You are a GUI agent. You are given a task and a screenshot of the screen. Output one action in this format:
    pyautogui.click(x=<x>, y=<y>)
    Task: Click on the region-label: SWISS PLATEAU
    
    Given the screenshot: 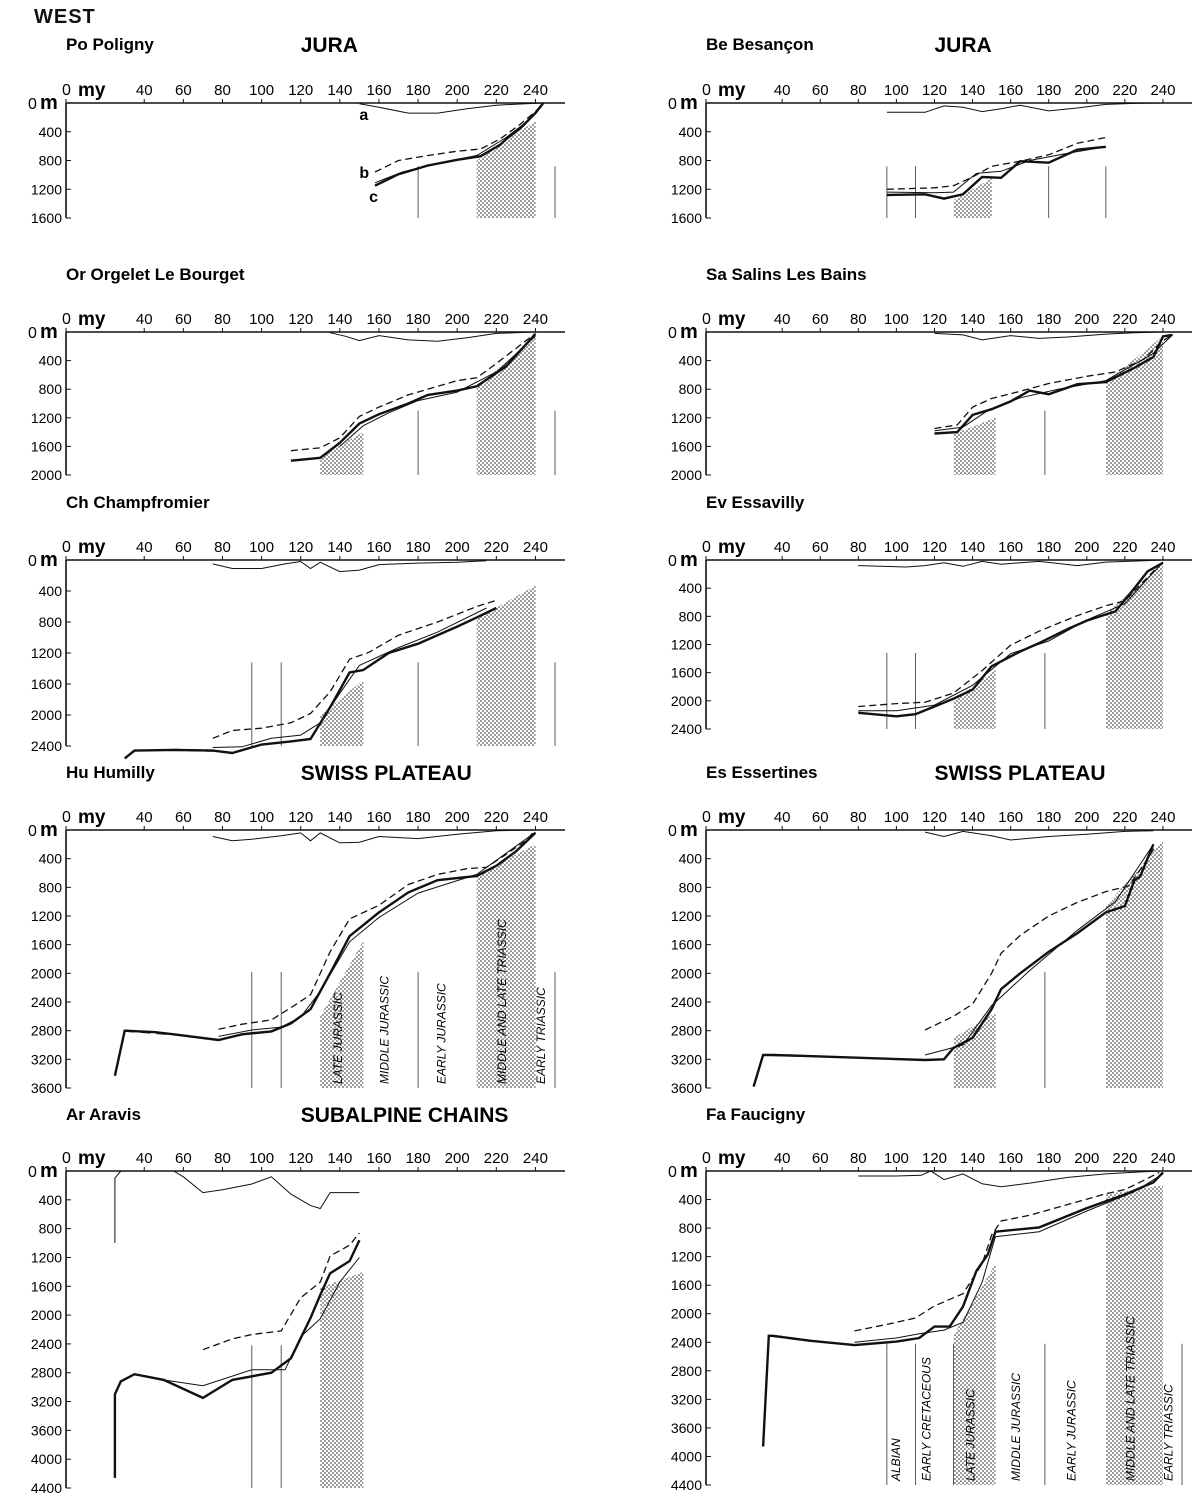 What is the action you would take?
    pyautogui.click(x=386, y=773)
    